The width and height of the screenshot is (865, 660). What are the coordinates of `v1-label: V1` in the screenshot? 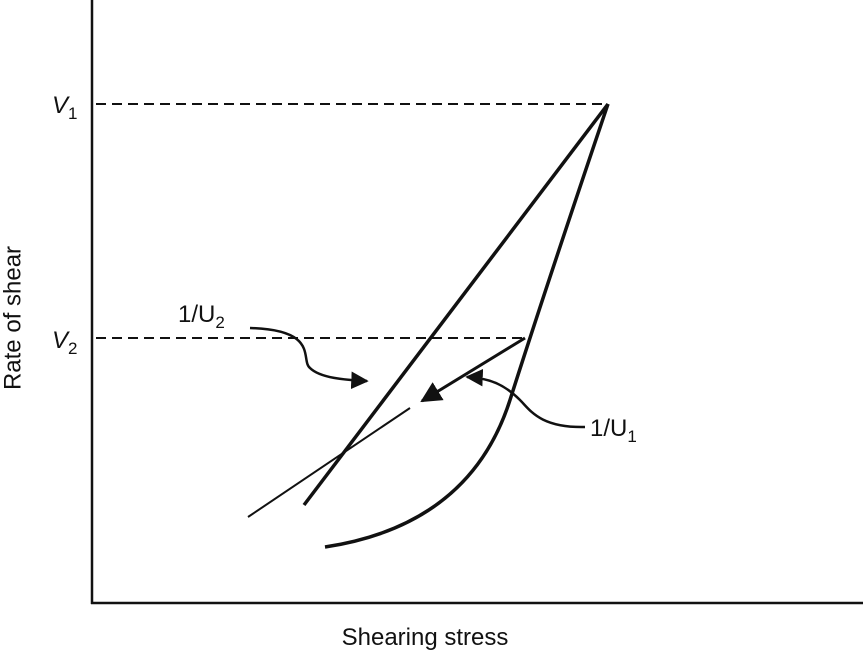 It's located at (64, 107).